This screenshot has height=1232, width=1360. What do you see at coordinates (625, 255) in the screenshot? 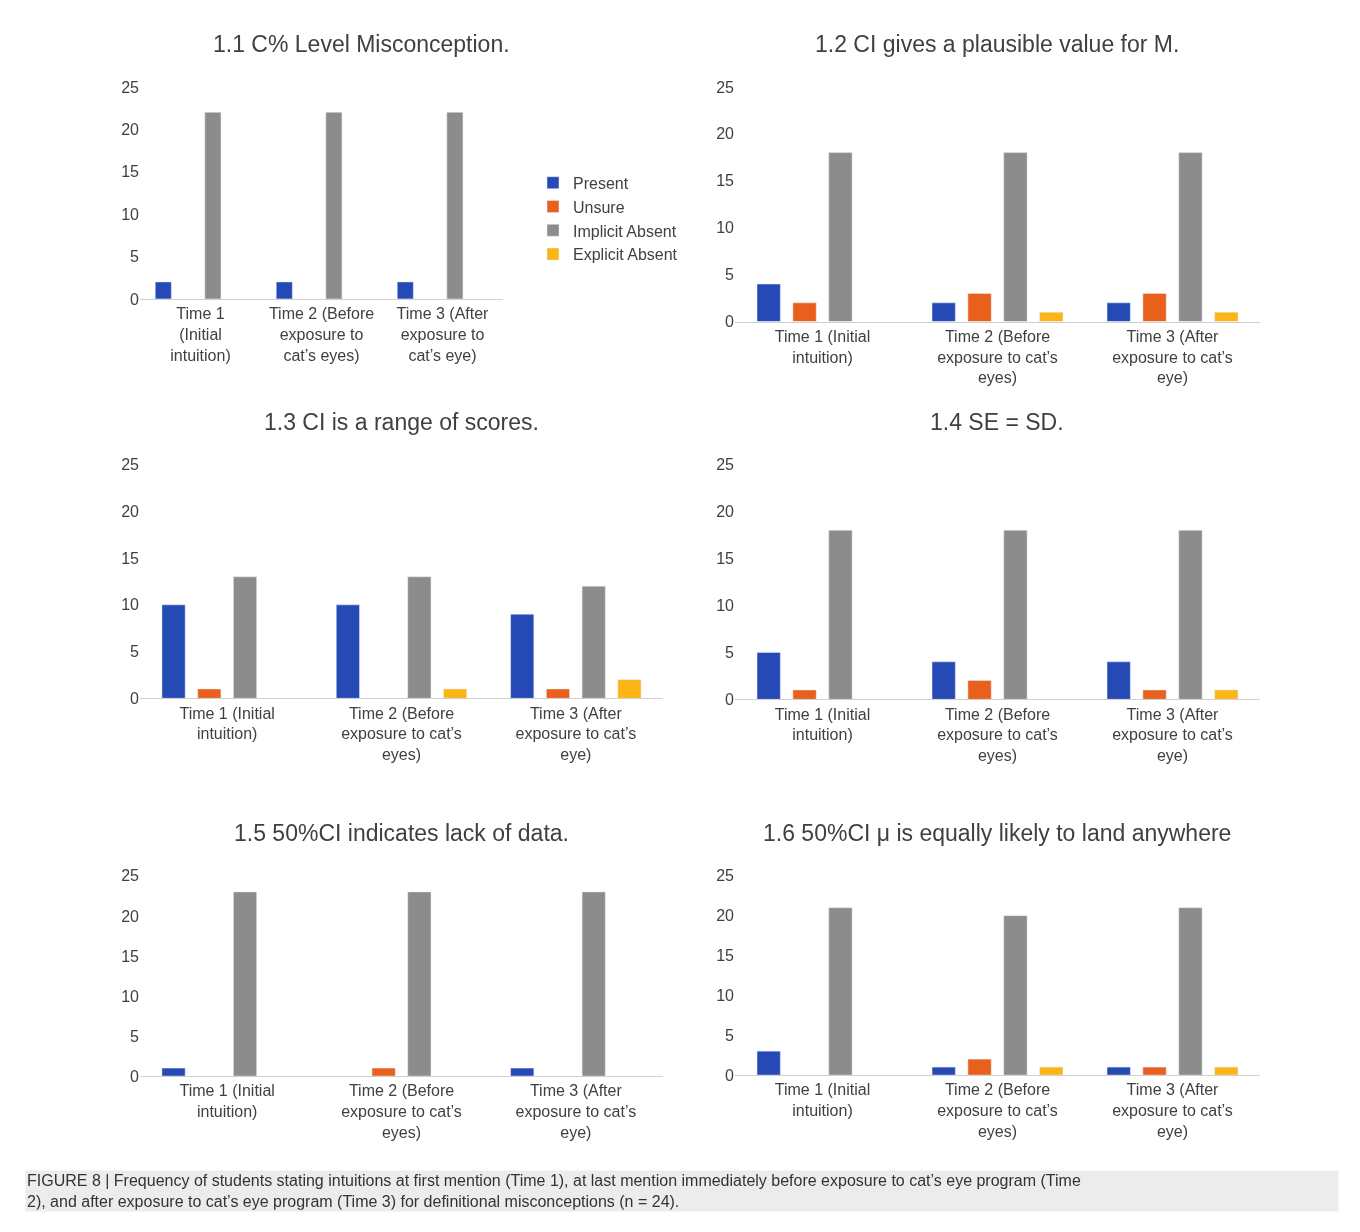
I see `legend-label: Explicit Absent` at bounding box center [625, 255].